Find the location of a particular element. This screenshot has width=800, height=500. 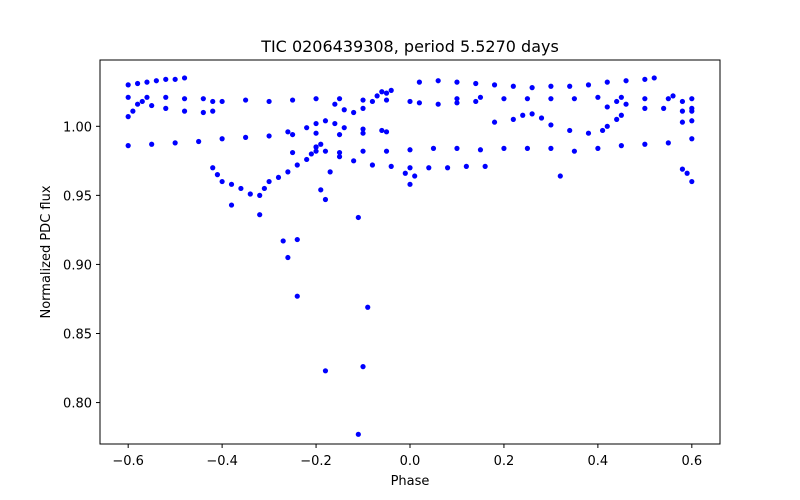

y-axis-ticks: 0.80 0.85 0.90 0.95 1.00 is located at coordinates (81, 266).